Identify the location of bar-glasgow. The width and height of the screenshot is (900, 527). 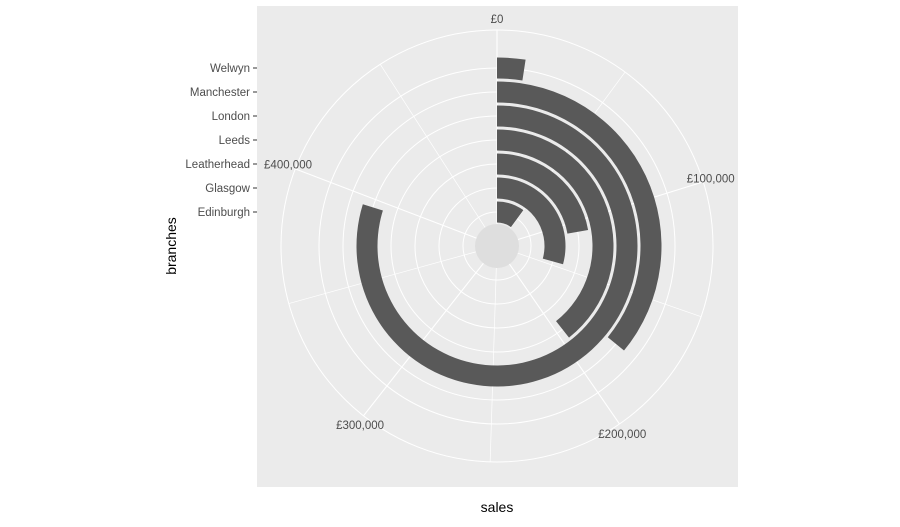
(531, 221).